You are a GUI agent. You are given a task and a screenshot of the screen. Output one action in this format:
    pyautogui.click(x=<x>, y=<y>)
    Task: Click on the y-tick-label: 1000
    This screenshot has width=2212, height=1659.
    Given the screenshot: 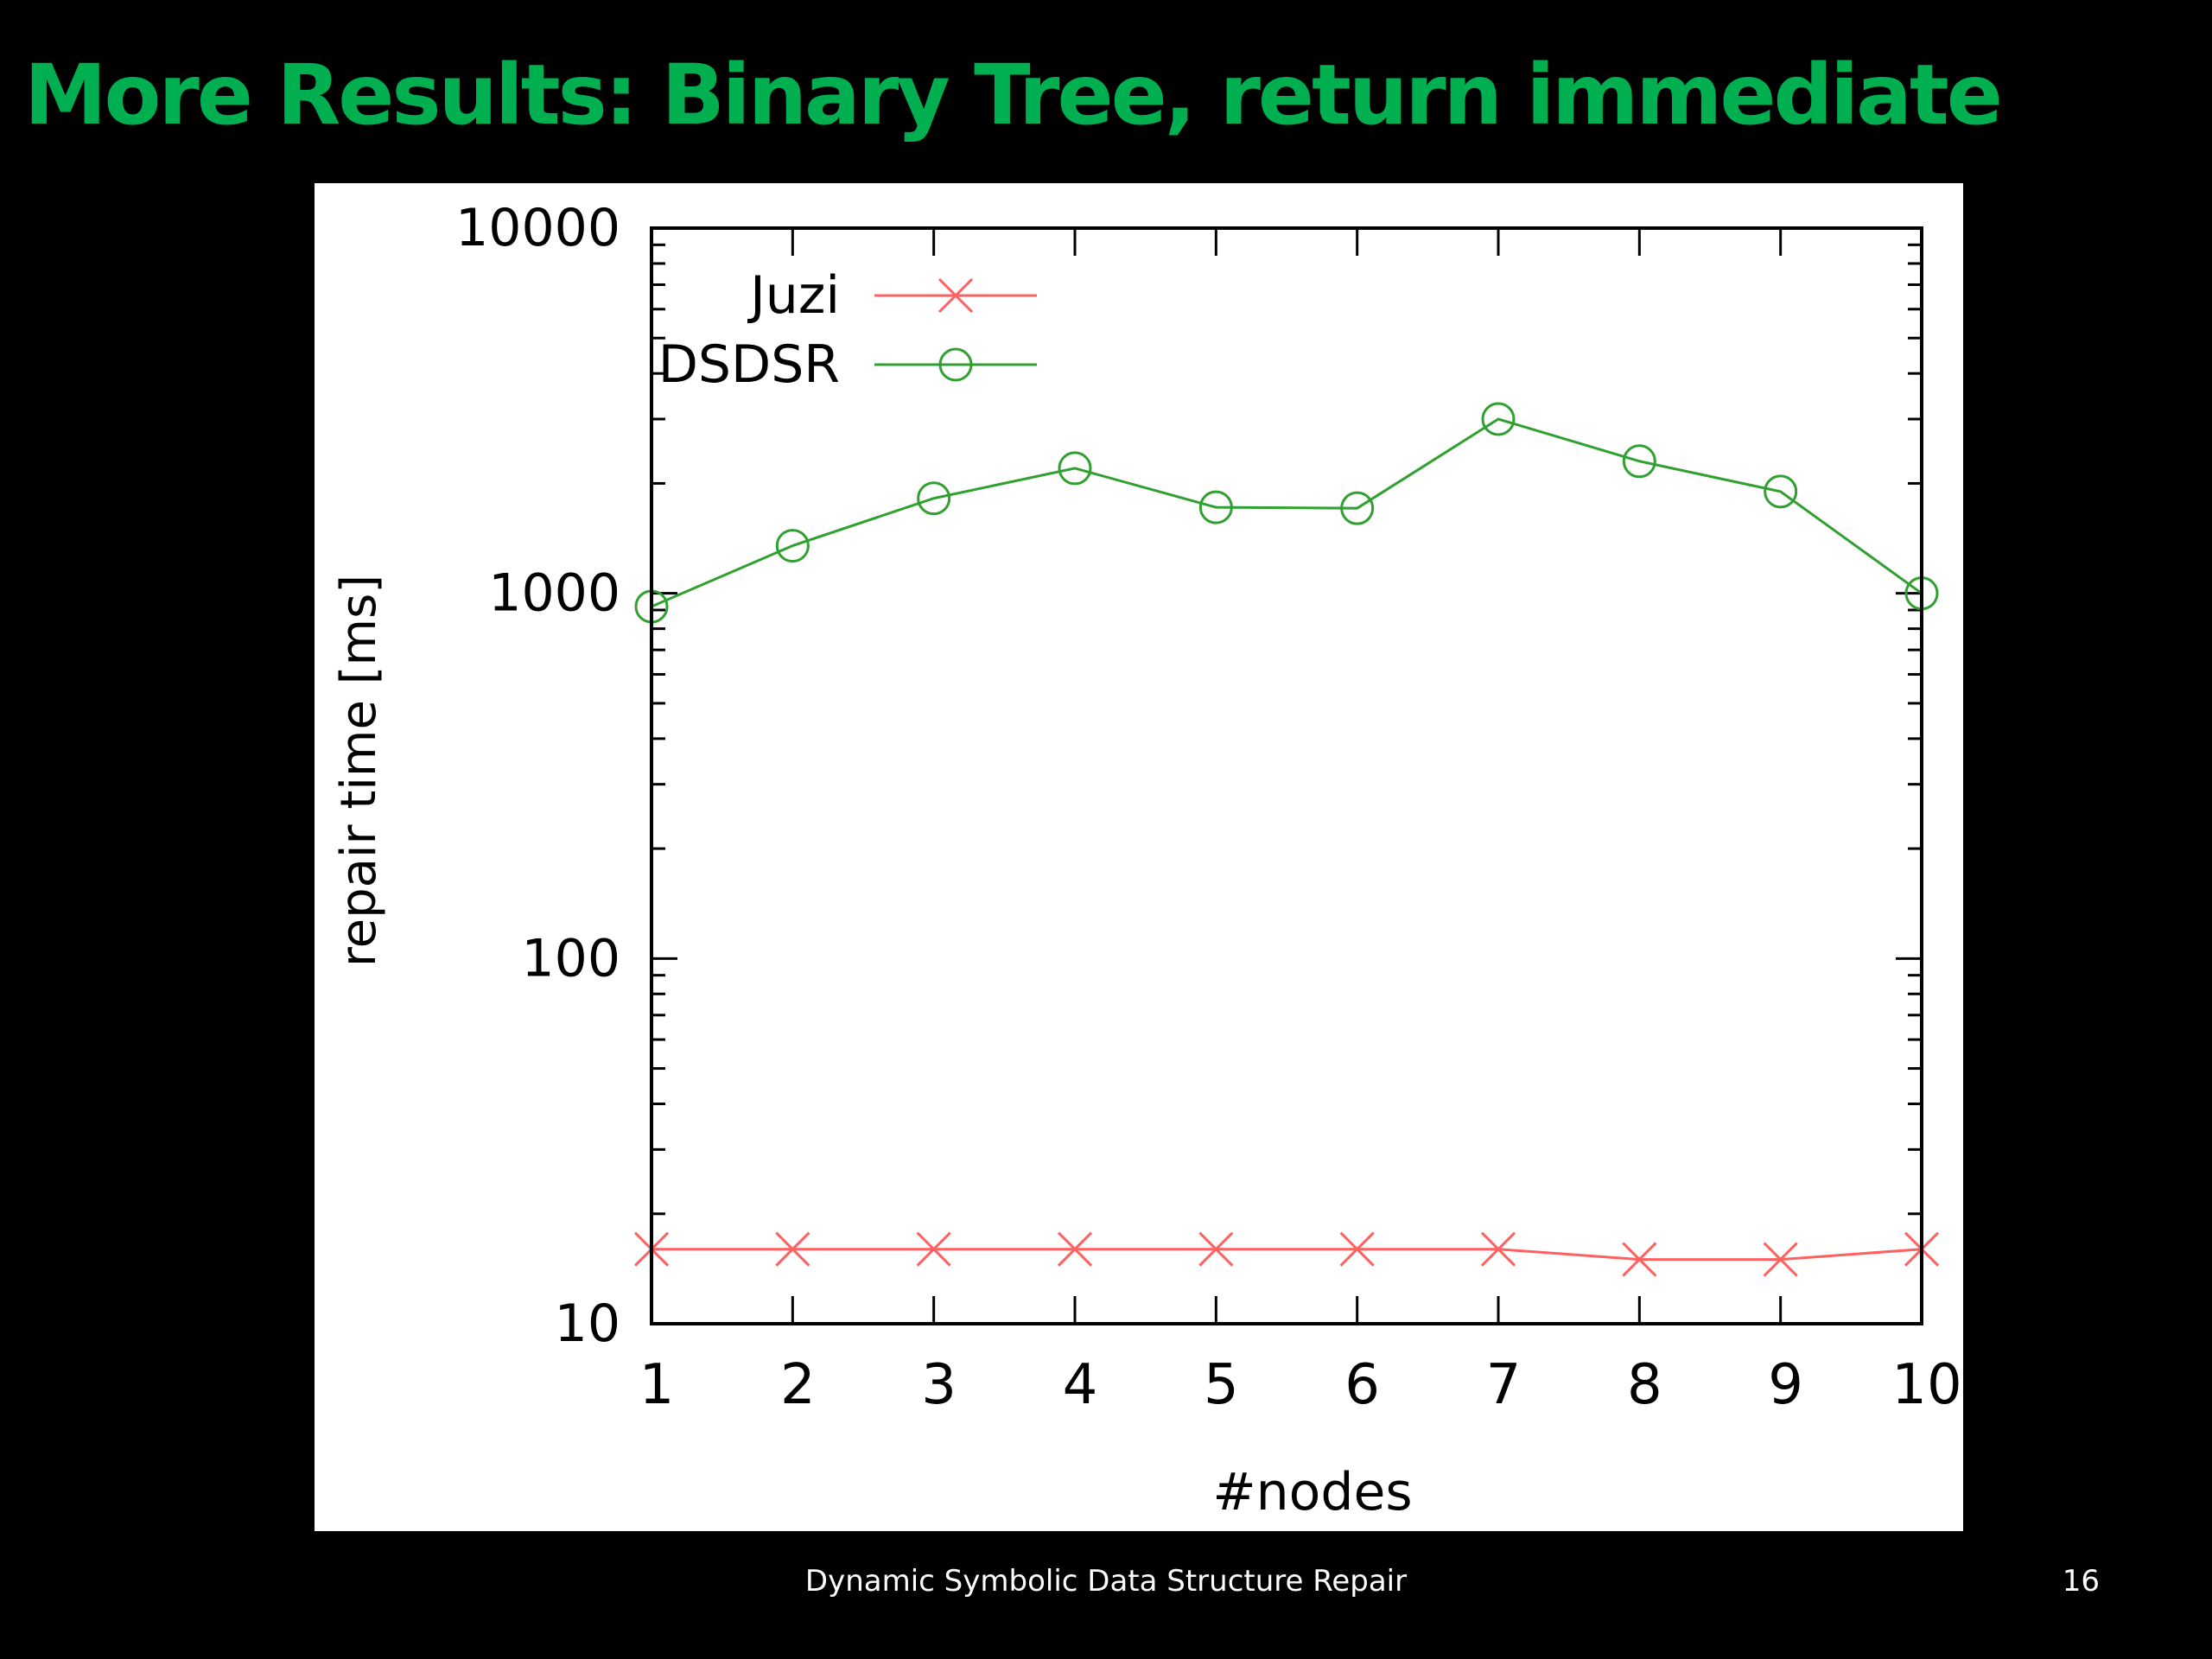 What is the action you would take?
    pyautogui.click(x=554, y=593)
    